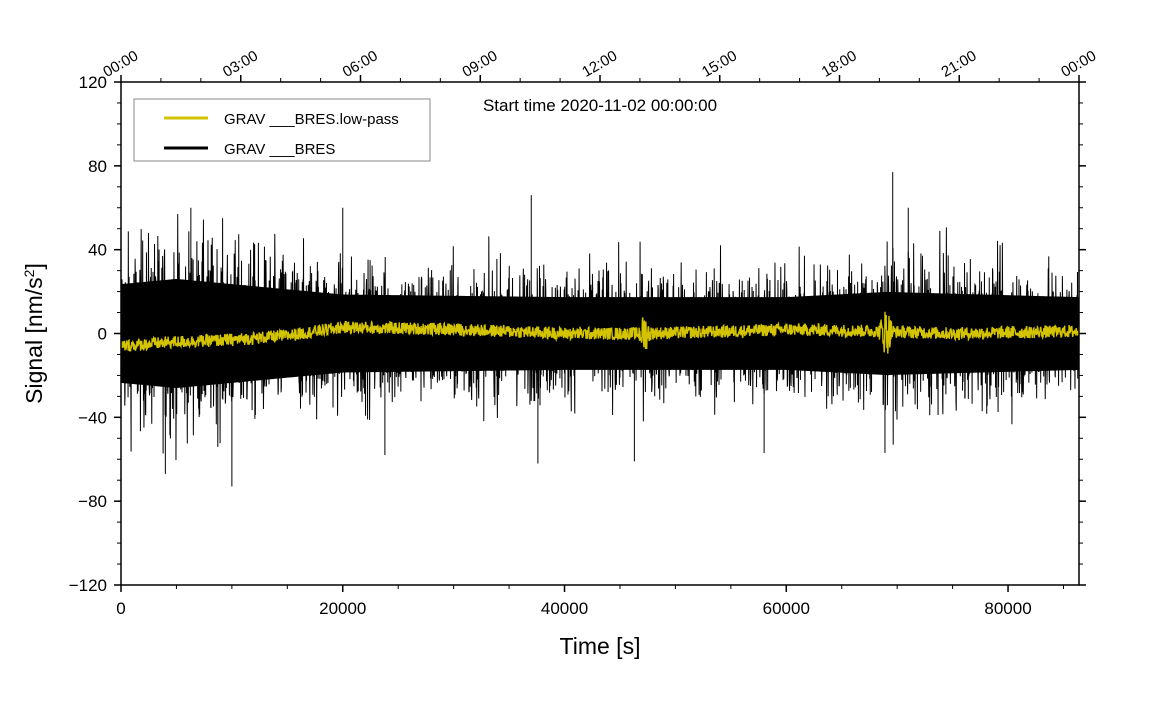  I want to click on y-tick-label: 40, so click(97, 250).